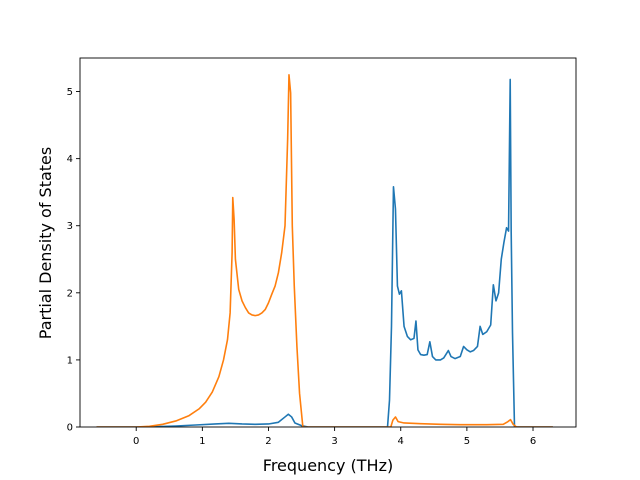 The image size is (640, 480). I want to click on y-axis-ticks: 0 1 2 3 4 5, so click(73, 260).